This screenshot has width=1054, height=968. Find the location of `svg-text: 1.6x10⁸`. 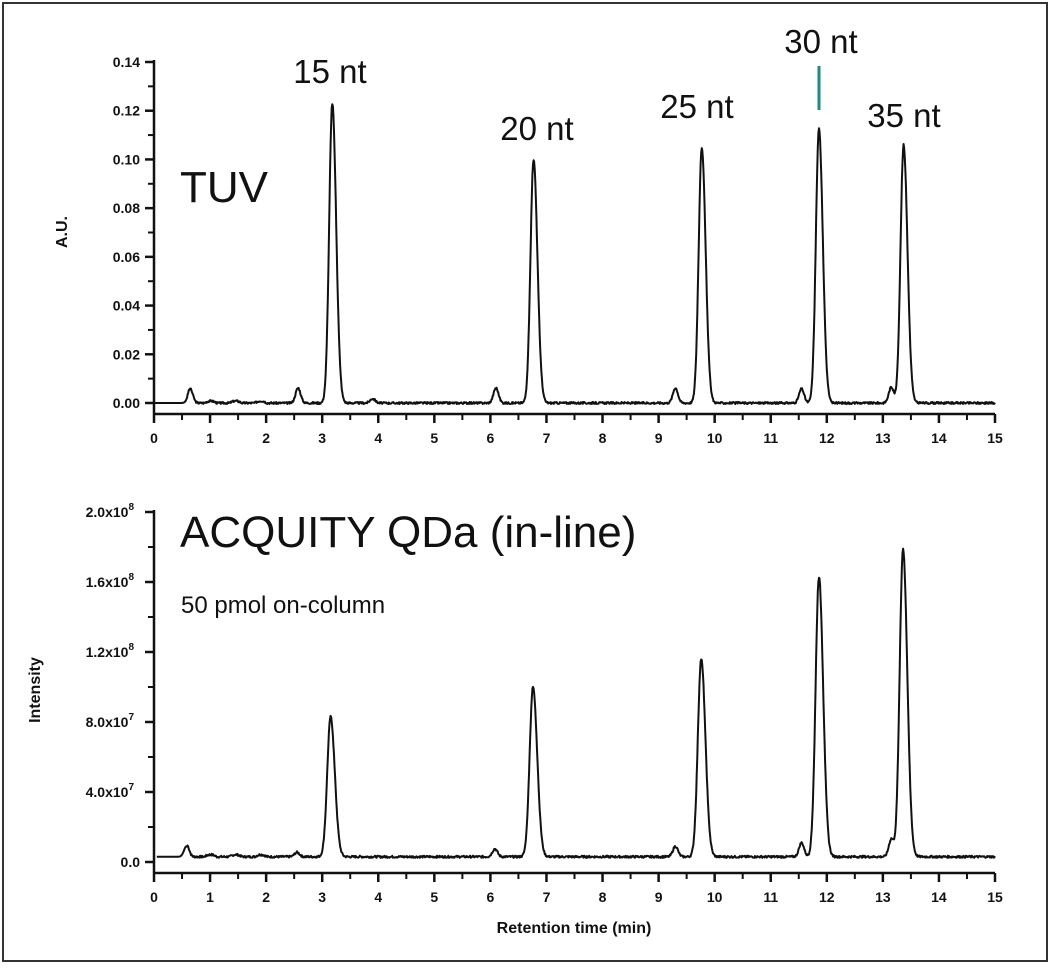

svg-text: 1.6x10⁸ is located at coordinates (110, 581).